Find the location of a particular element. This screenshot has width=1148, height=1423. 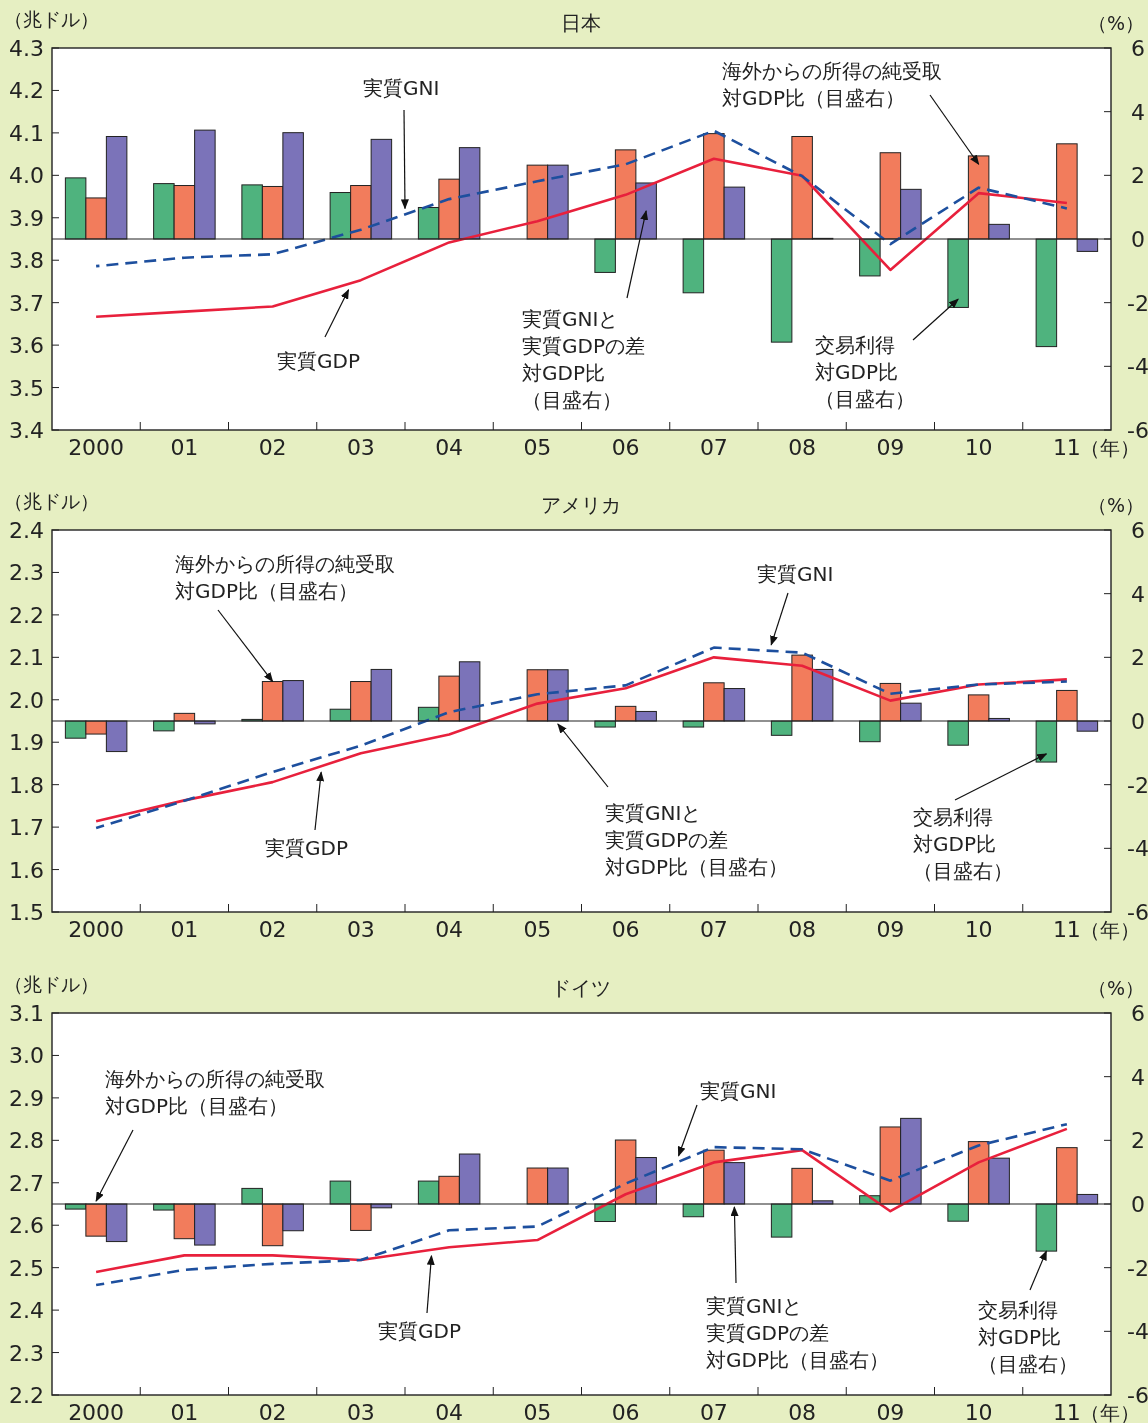

y-tick-label: 2.6 is located at coordinates (26, 1226).